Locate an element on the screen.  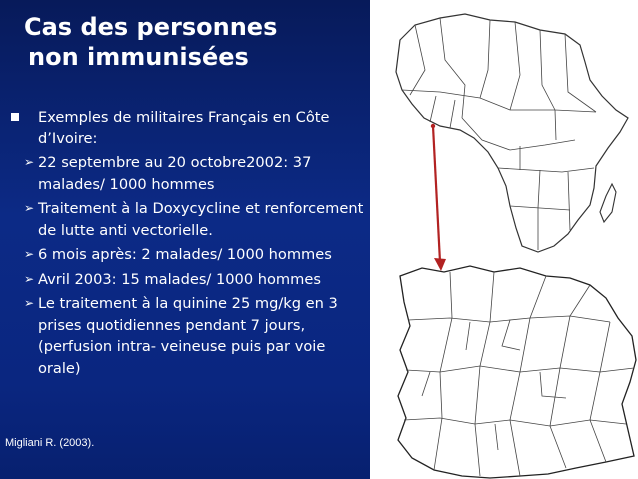
sub-bullet-text: Avril 2003: 15 malades/ 1000 hommes is located at coordinates (179, 279).